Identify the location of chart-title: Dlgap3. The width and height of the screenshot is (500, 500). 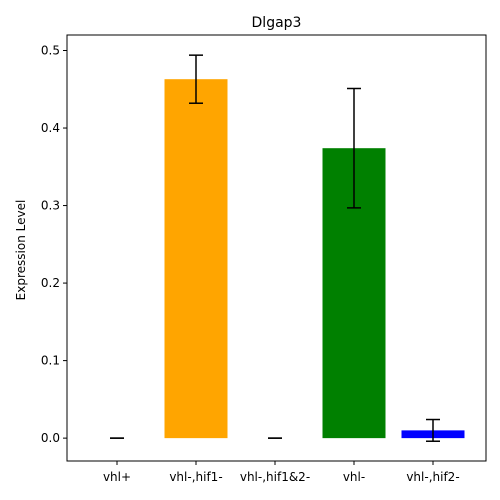
(277, 23).